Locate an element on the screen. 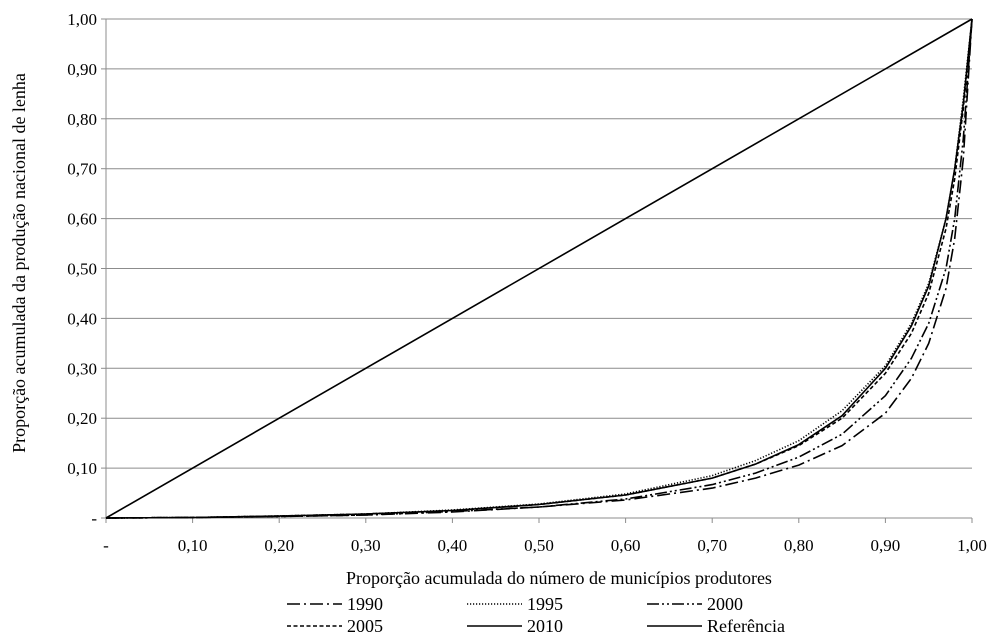 The height and width of the screenshot is (642, 993). y-tick-label: 0,70 is located at coordinates (82, 169).